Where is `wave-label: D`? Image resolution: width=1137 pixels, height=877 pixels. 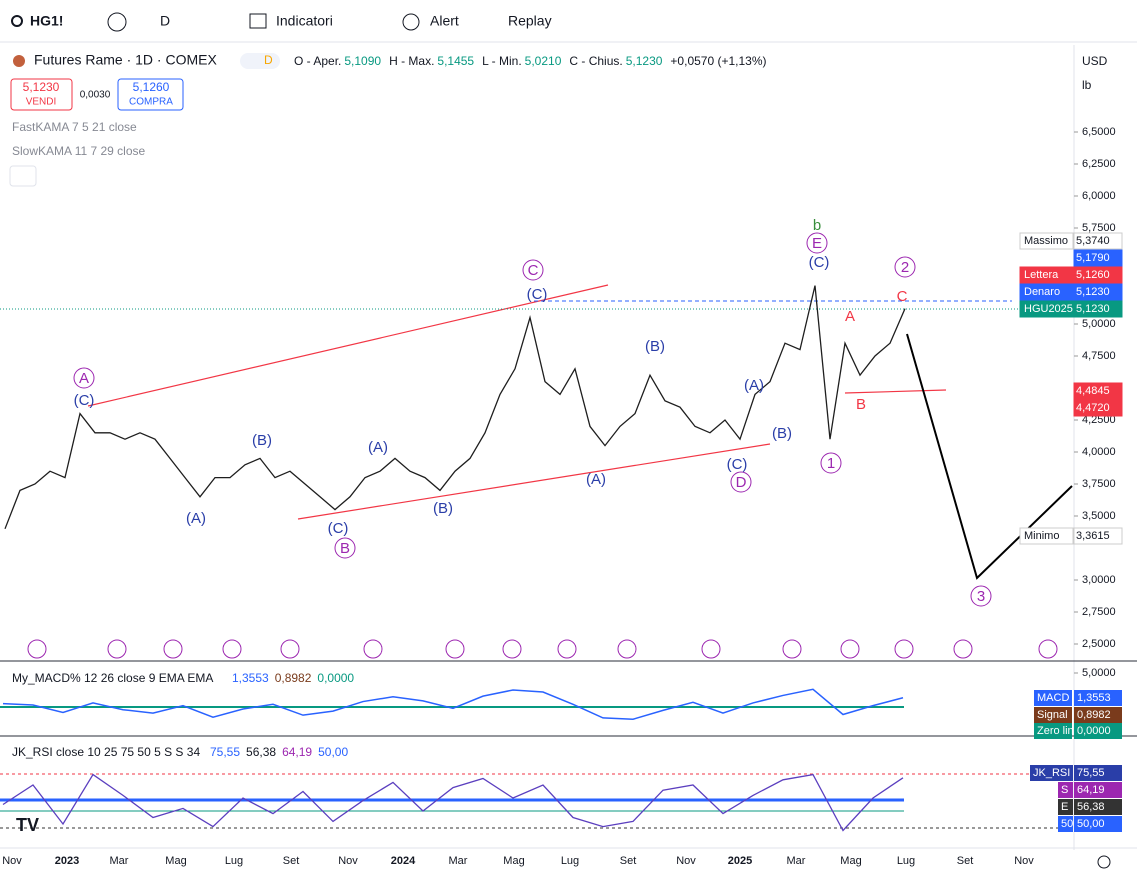 wave-label: D is located at coordinates (741, 482).